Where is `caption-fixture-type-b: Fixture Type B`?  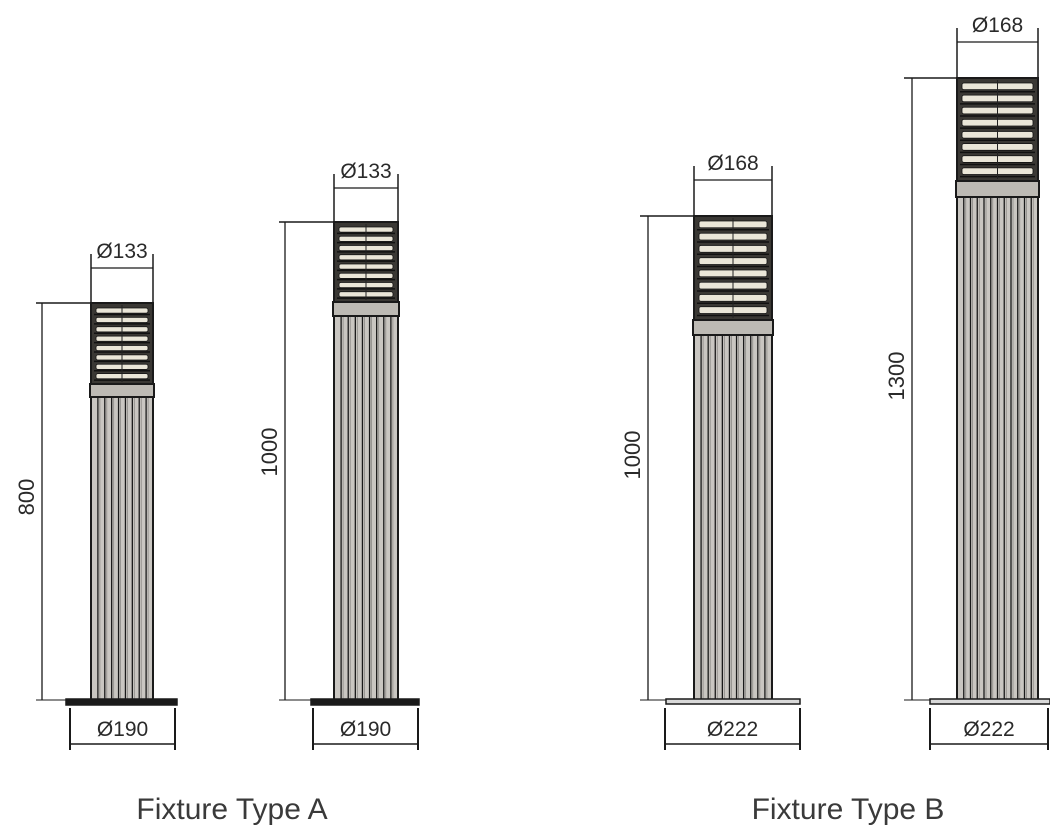 caption-fixture-type-b: Fixture Type B is located at coordinates (848, 809).